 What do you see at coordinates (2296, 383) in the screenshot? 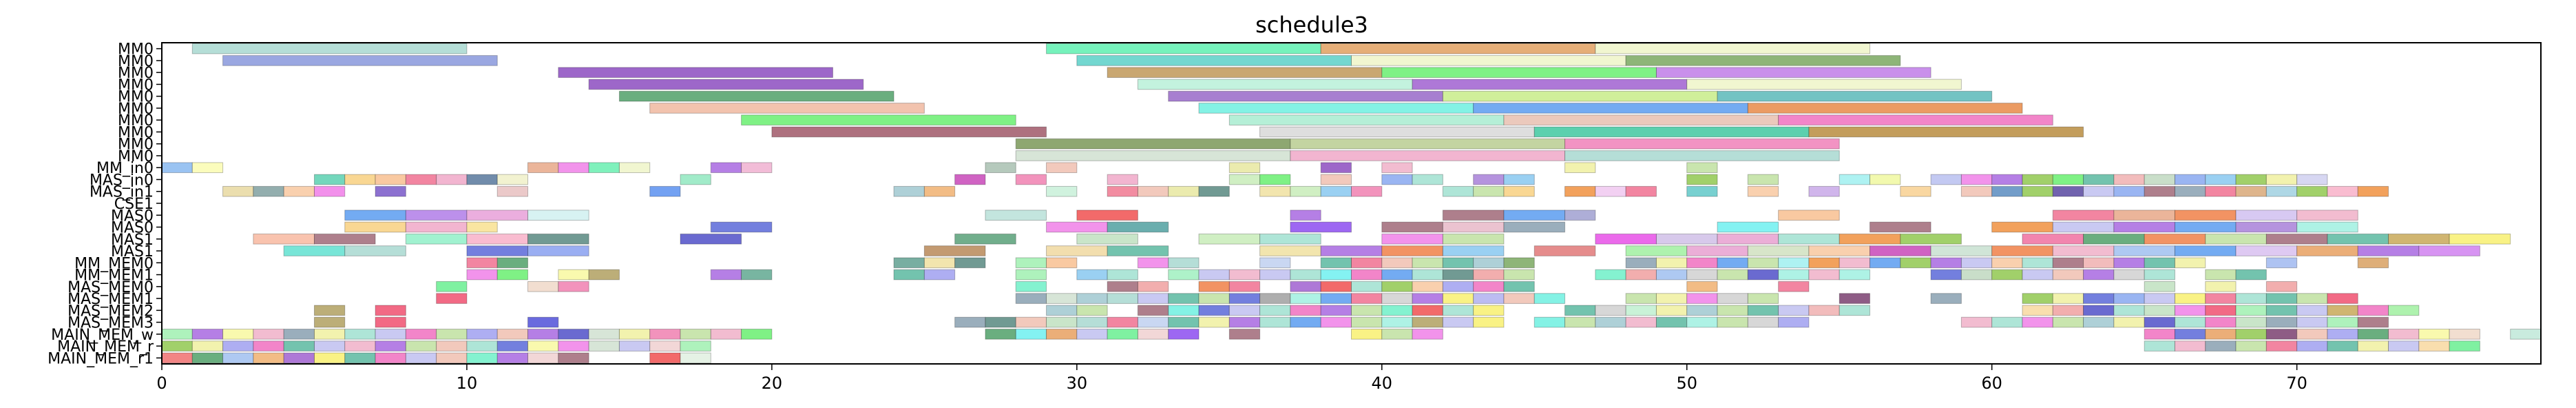
I see `x-tick-label: 70` at bounding box center [2296, 383].